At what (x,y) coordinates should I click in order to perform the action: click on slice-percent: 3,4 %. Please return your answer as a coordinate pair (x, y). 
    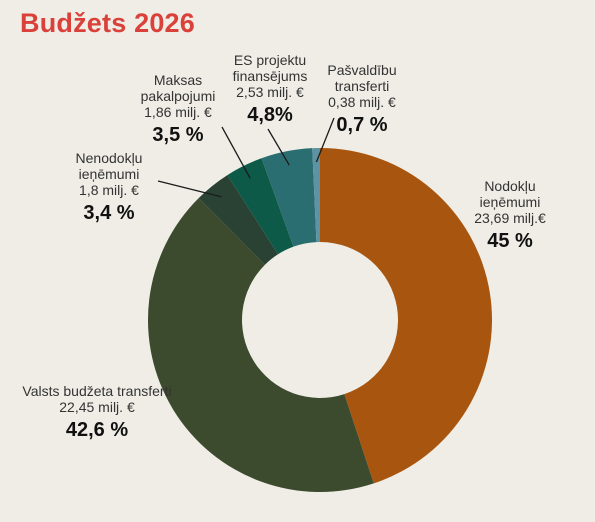
    Looking at the image, I should click on (109, 213).